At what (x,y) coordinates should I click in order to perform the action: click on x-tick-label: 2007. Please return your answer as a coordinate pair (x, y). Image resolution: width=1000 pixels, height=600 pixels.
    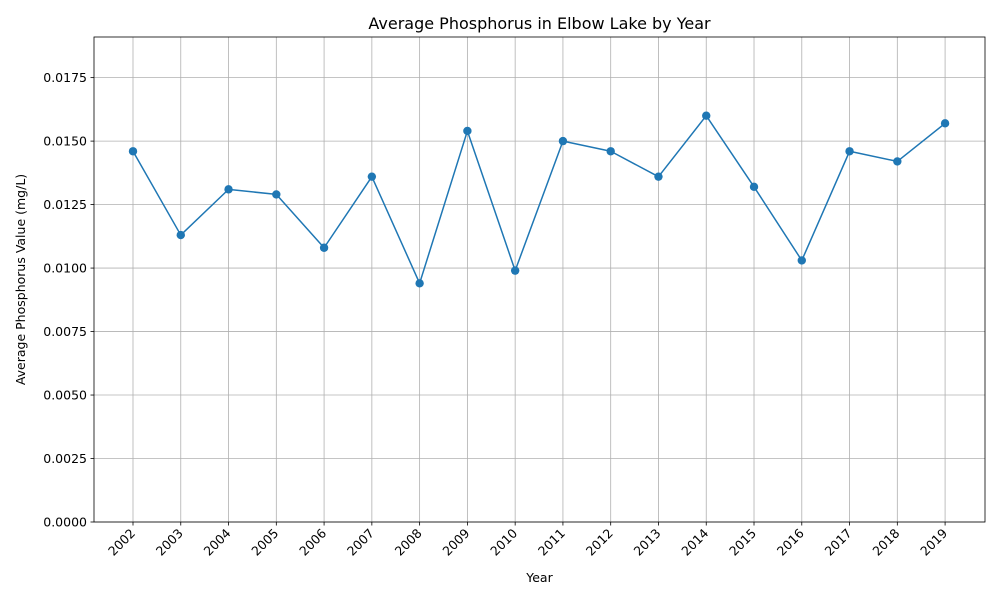
    Looking at the image, I should click on (360, 542).